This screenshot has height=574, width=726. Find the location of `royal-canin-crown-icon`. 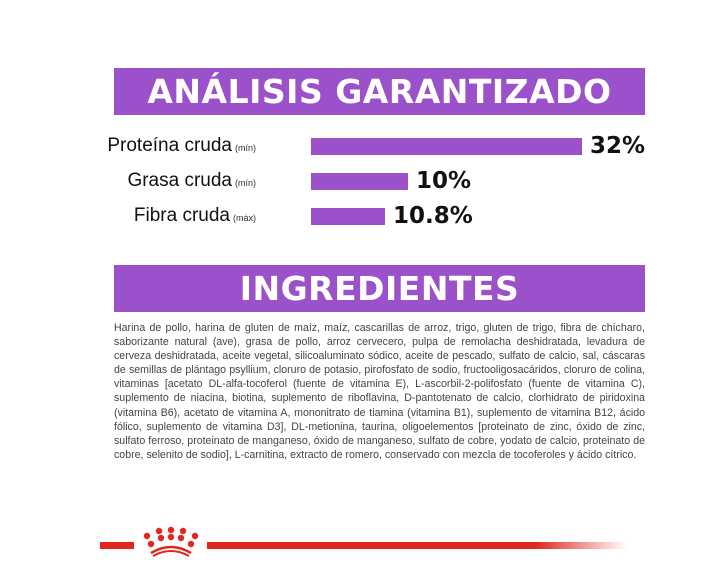

royal-canin-crown-icon is located at coordinates (171, 541).